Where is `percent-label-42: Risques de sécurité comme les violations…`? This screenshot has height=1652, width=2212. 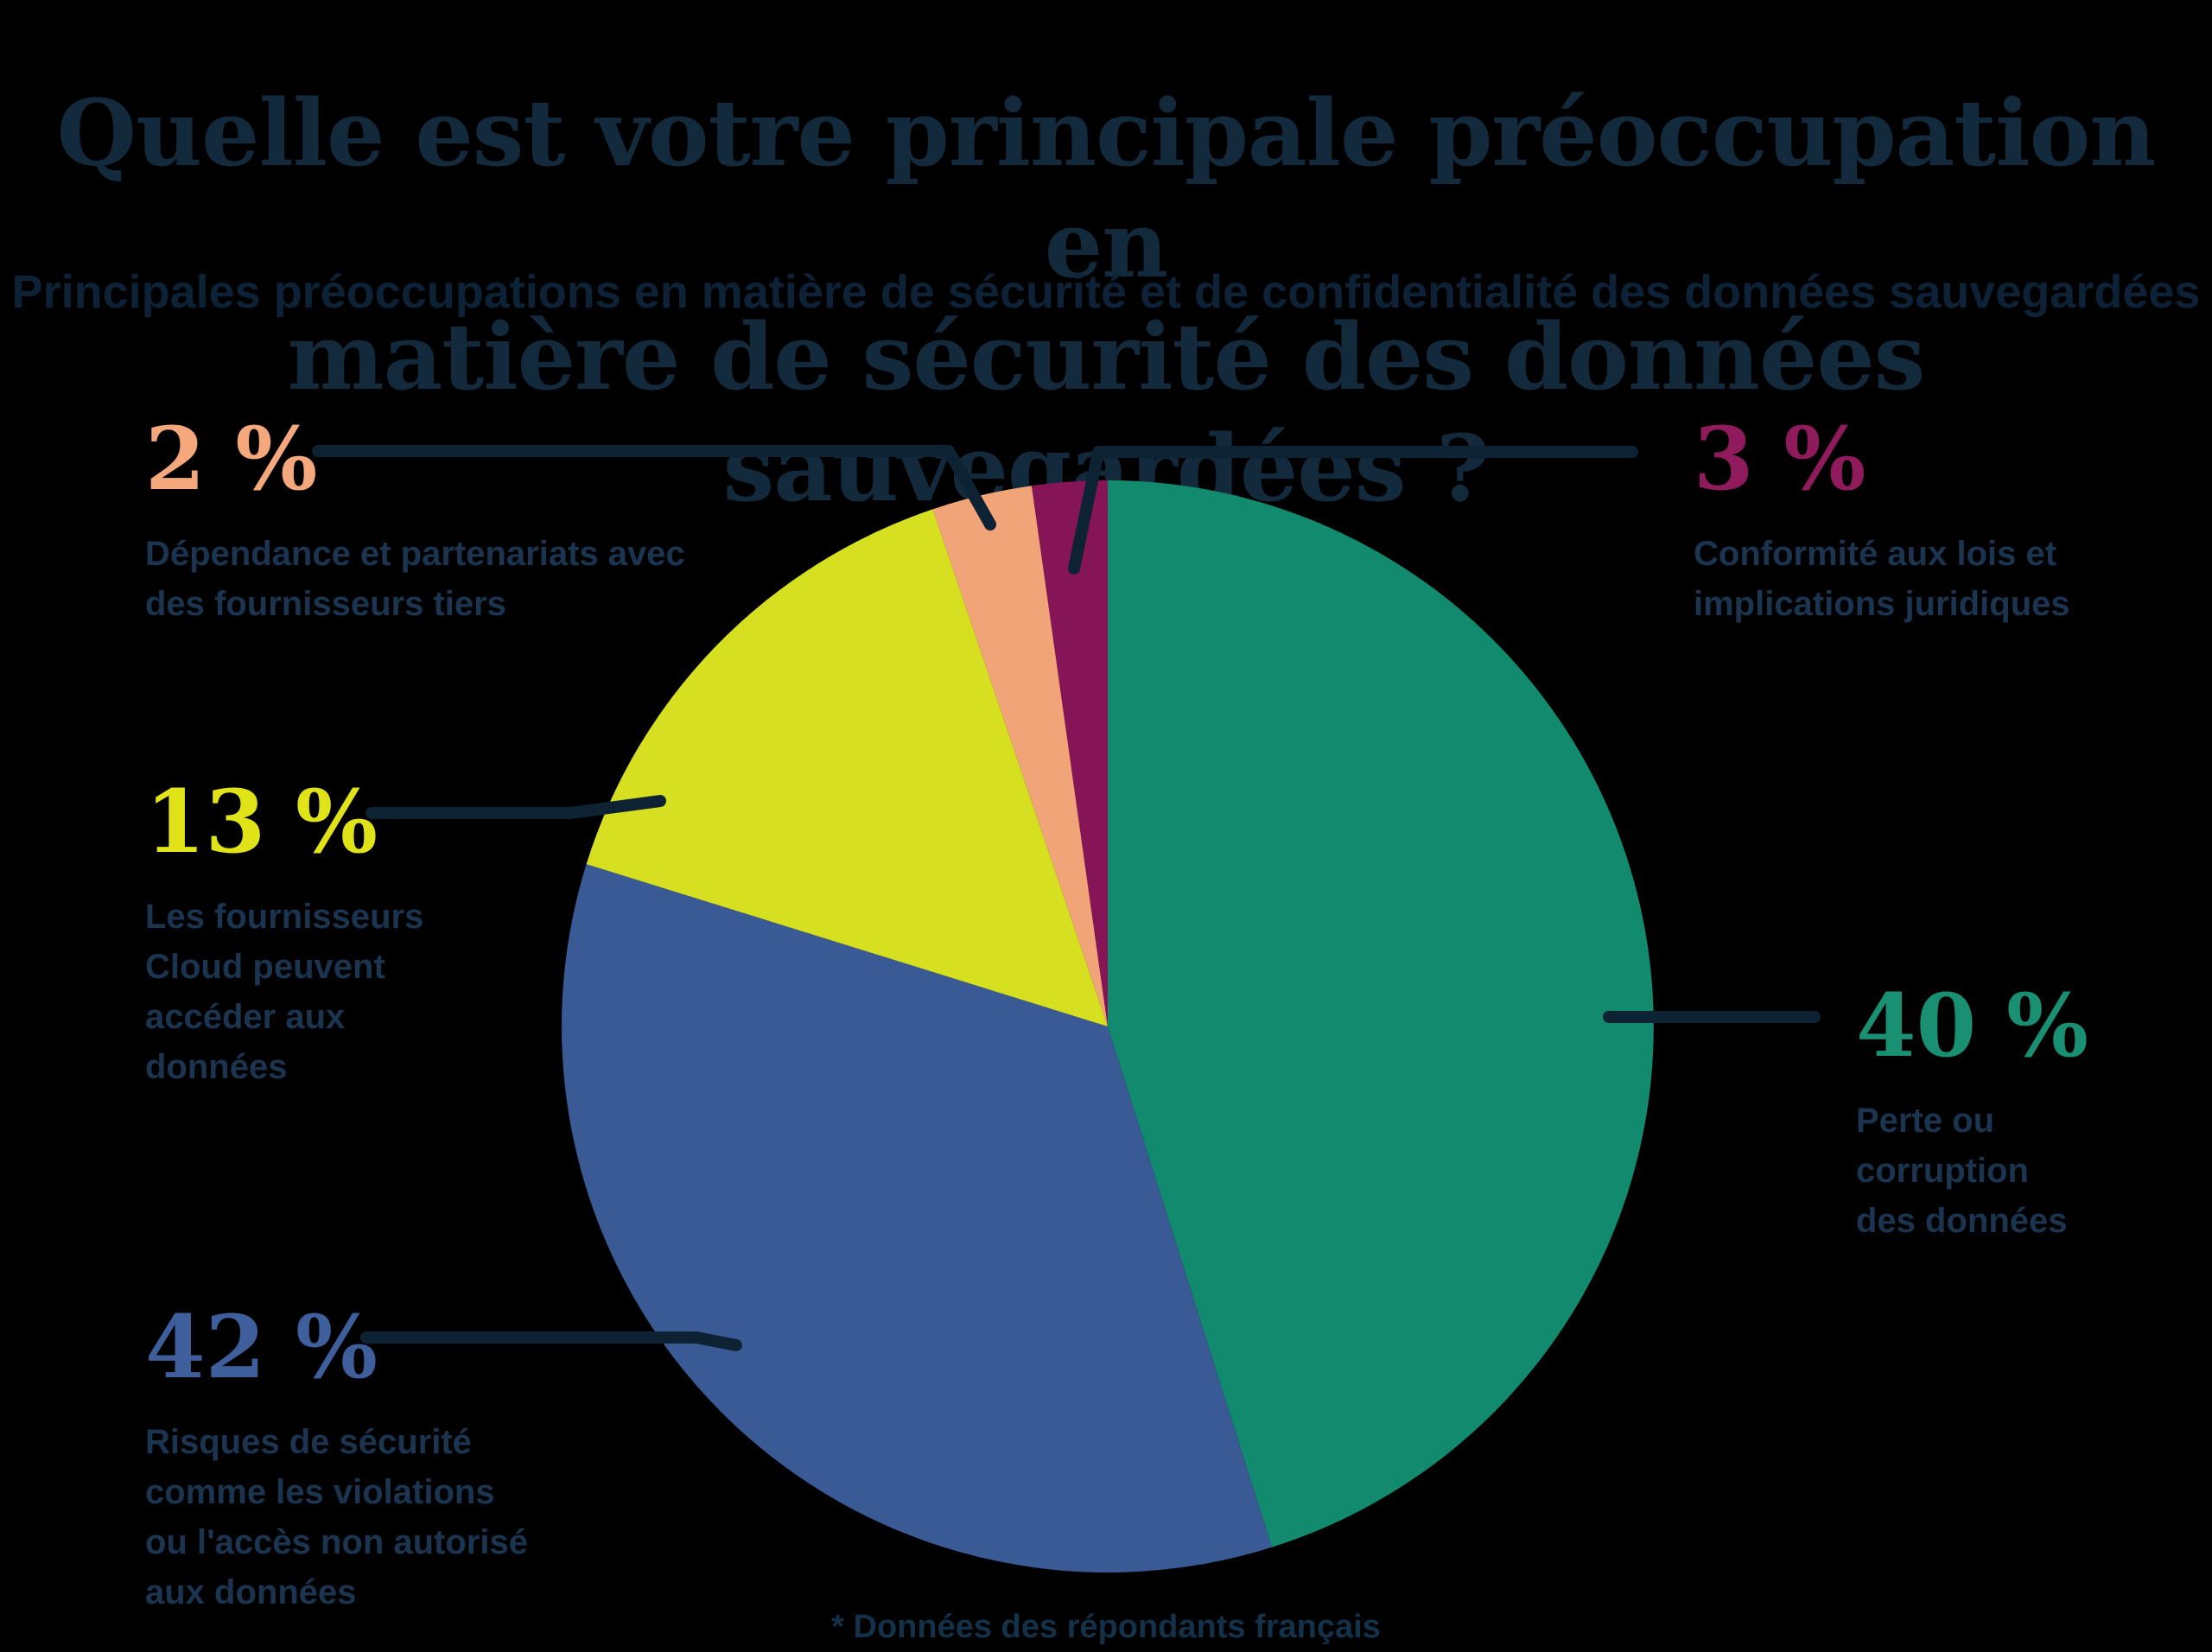 percent-label-42: Risques de sécurité comme les violations… is located at coordinates (336, 1517).